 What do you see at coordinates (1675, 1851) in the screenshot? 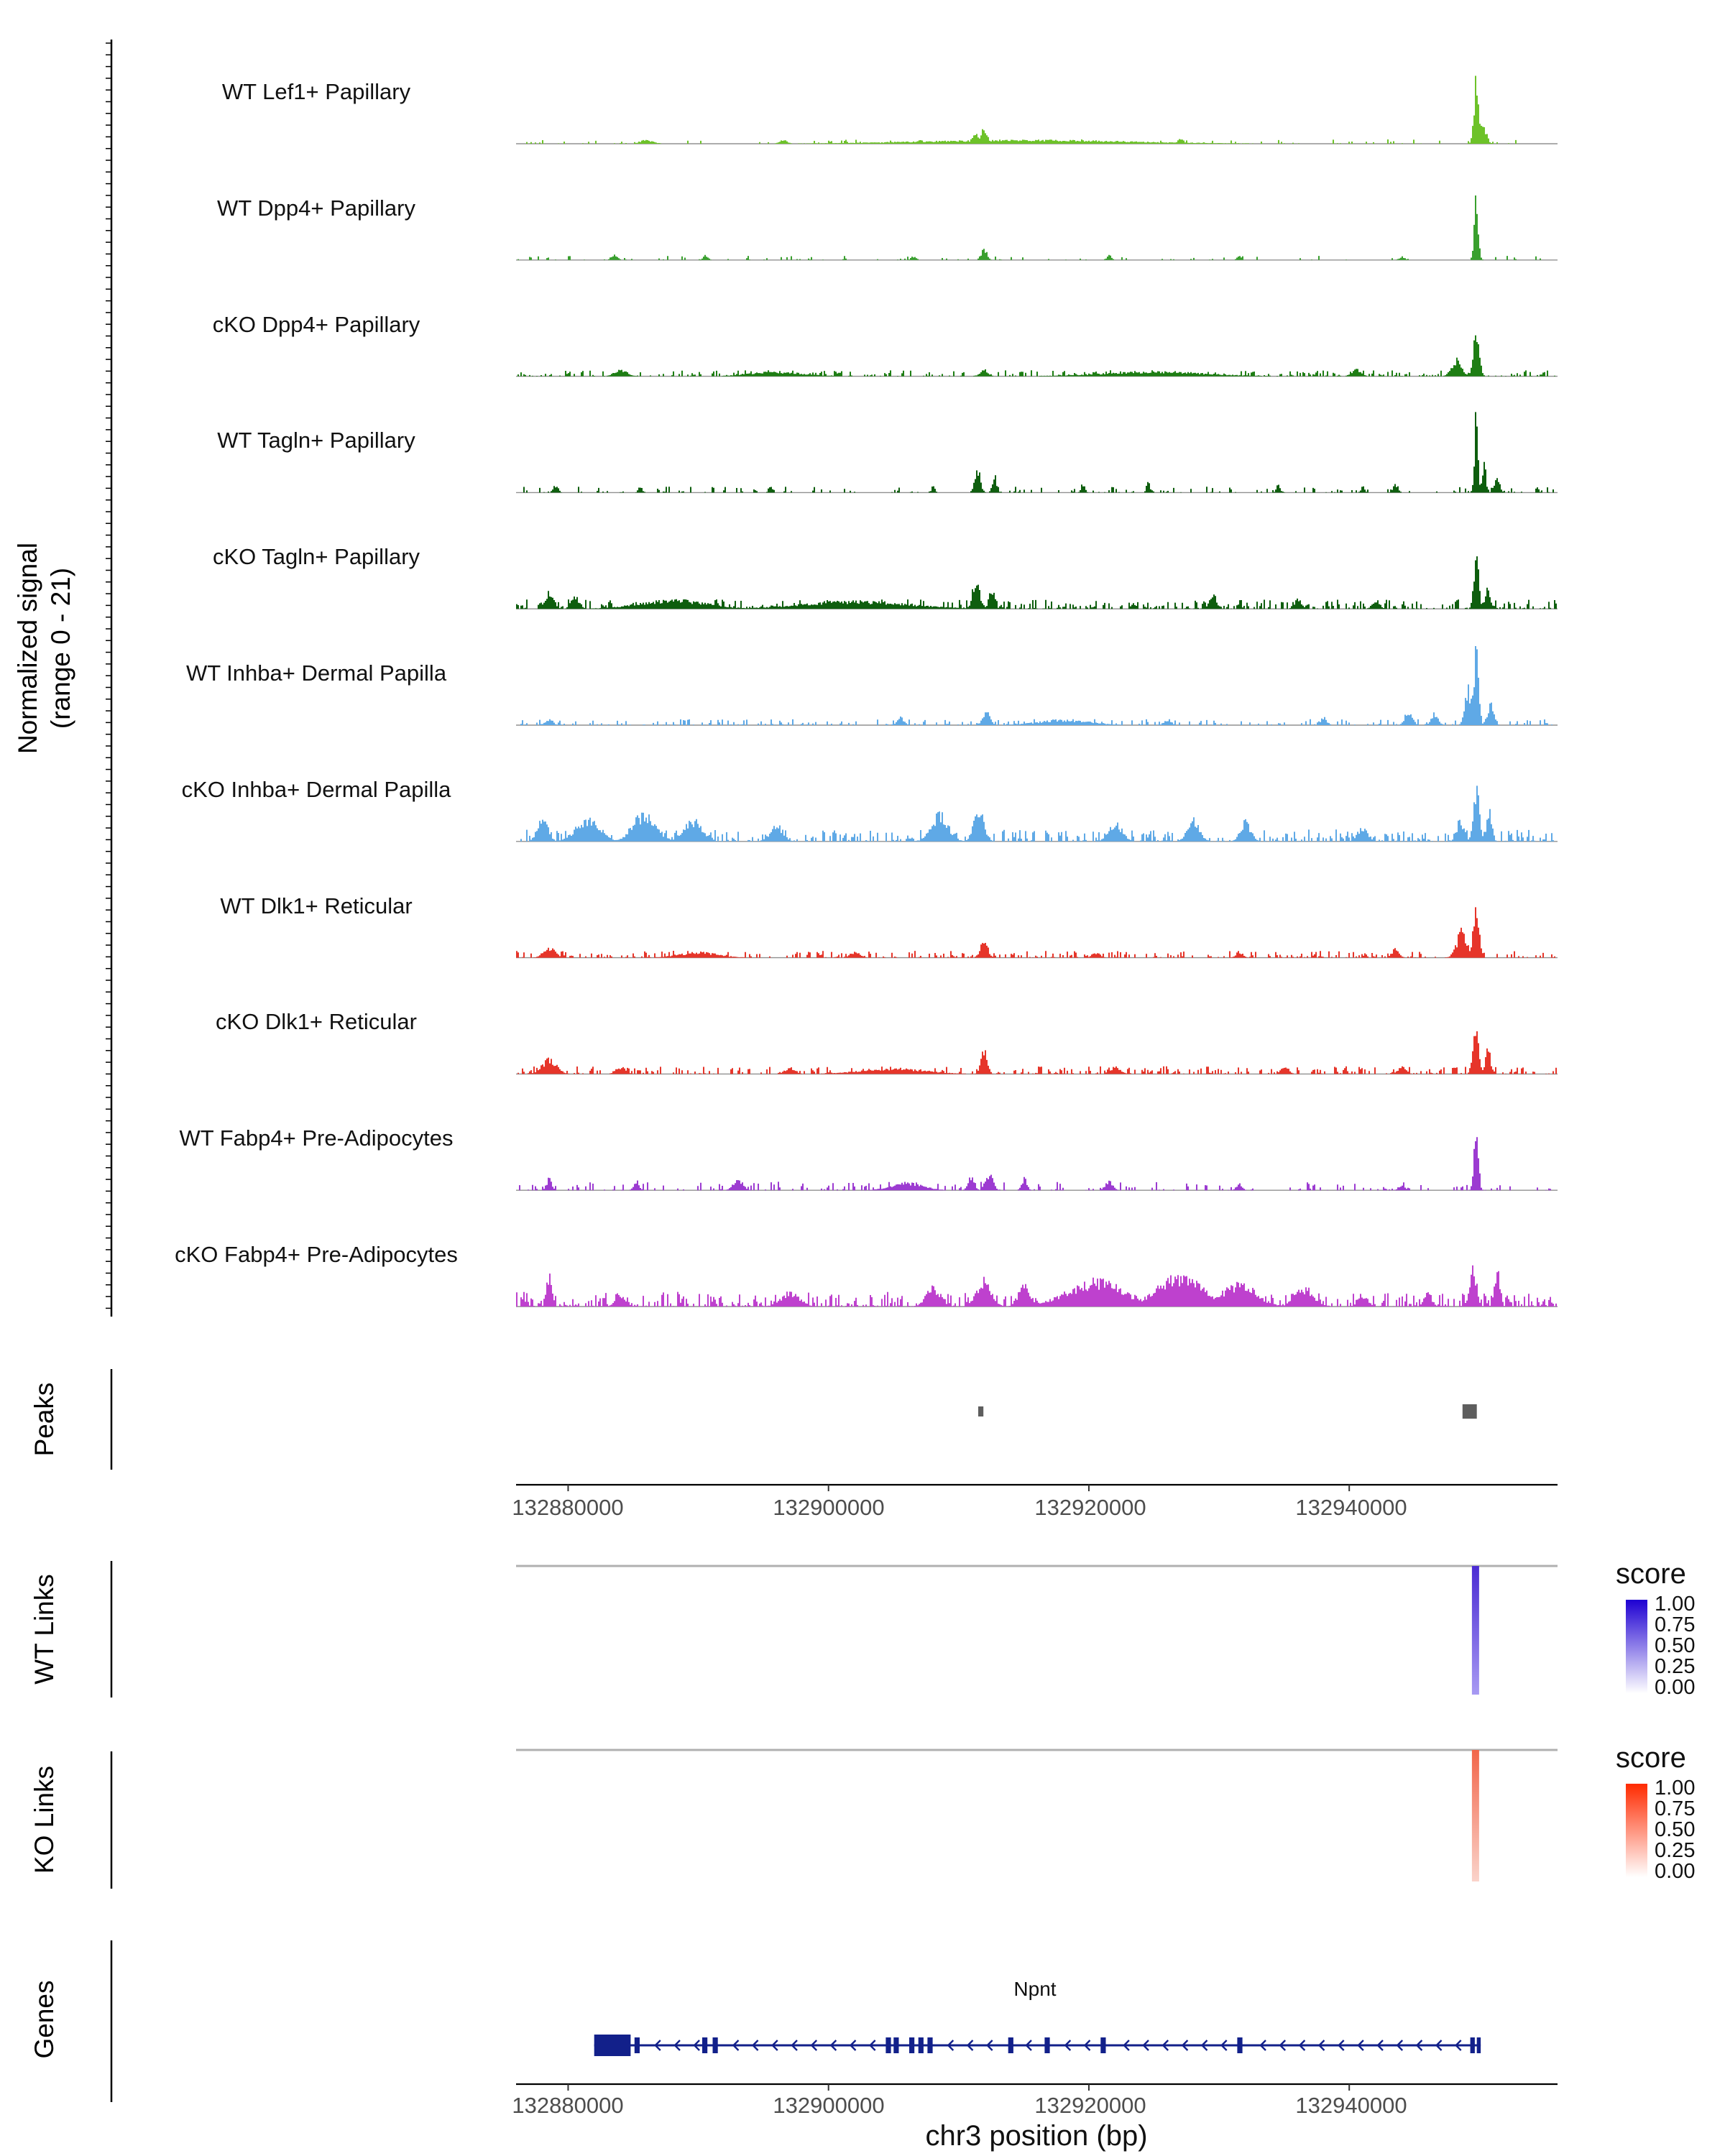
I see `ko-legend-tick-025: 0.25` at bounding box center [1675, 1851].